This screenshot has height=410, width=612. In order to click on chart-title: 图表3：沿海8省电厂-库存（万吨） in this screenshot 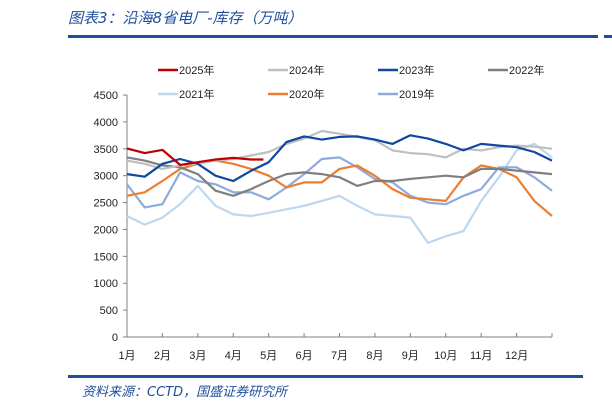, I will do `click(185, 18)`.